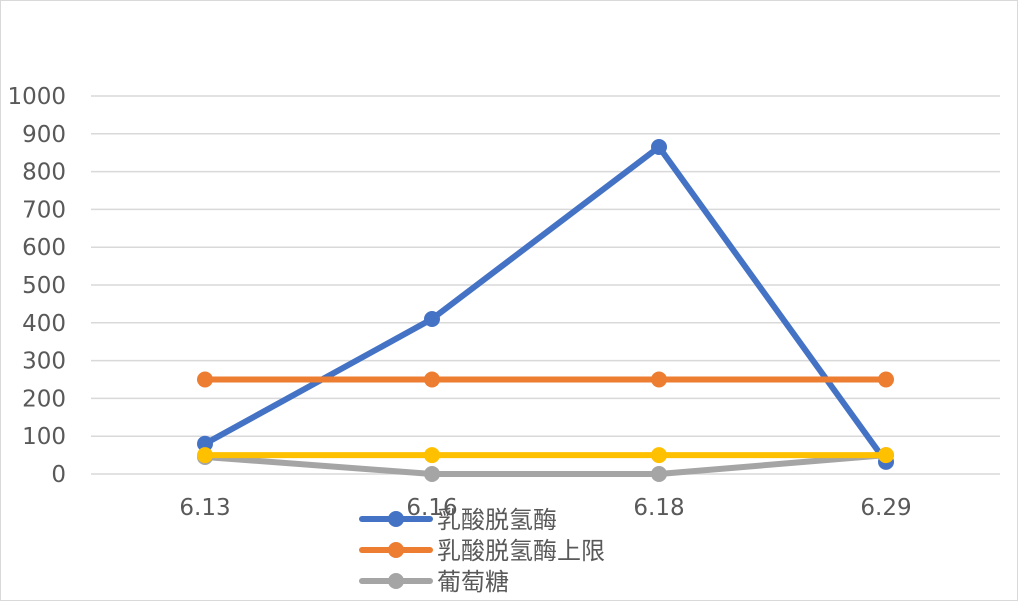 The width and height of the screenshot is (1018, 601). What do you see at coordinates (204, 508) in the screenshot?
I see `x-tick-label: 6.13` at bounding box center [204, 508].